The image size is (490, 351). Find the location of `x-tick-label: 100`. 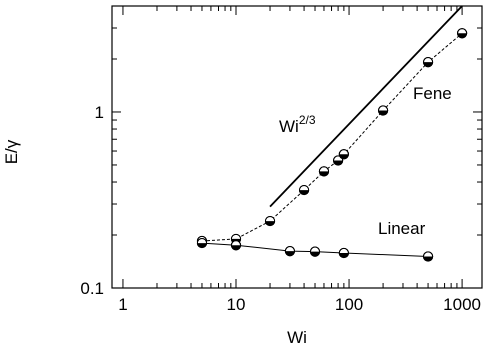

x-tick-label: 100 is located at coordinates (349, 304).